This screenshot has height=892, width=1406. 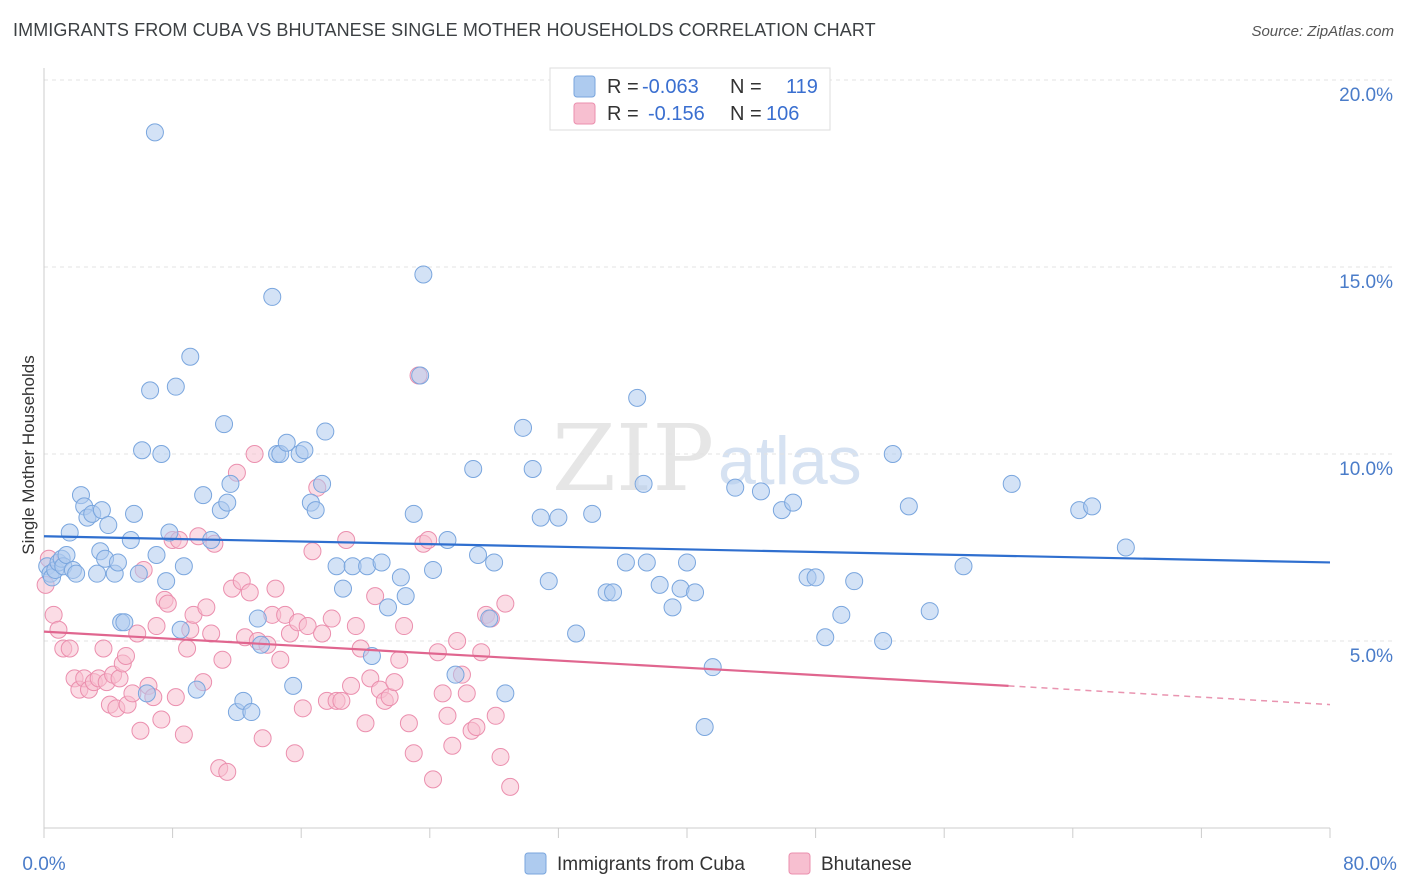 What do you see at coordinates (670, 87) in the screenshot?
I see `legend-r-value-cuba: -0.063` at bounding box center [670, 87].